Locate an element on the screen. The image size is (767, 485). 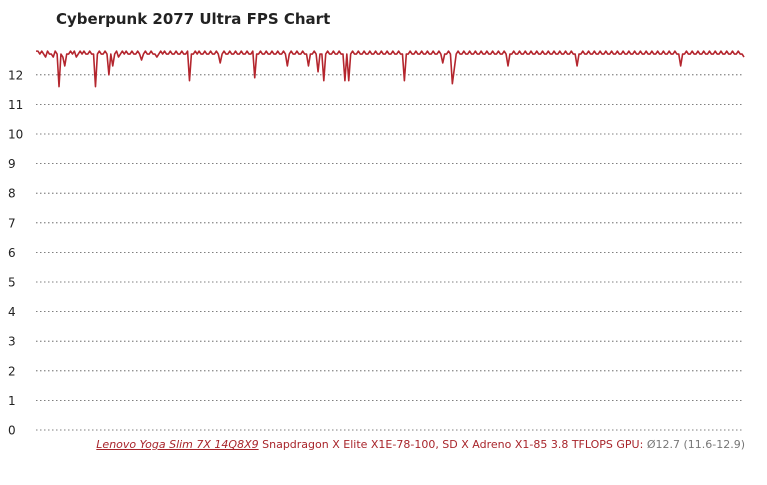
y-tick-label-2: 2 is located at coordinates (12, 371).